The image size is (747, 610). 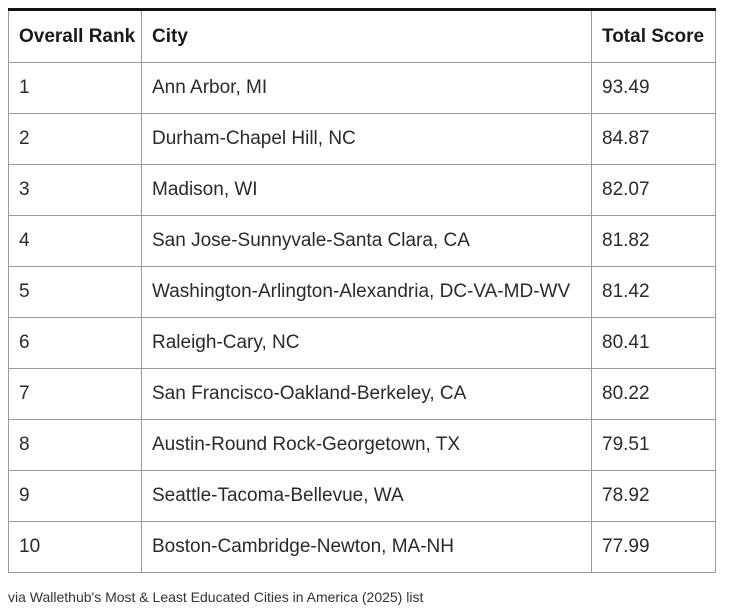 I want to click on header-city: City, so click(x=366, y=36).